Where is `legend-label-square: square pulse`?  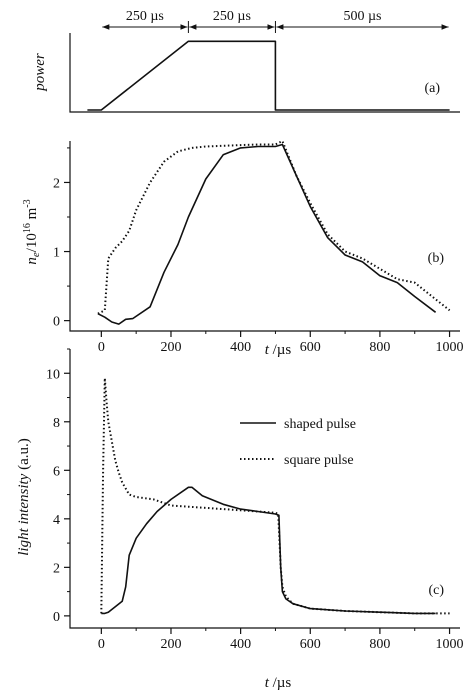 legend-label-square: square pulse is located at coordinates (319, 460).